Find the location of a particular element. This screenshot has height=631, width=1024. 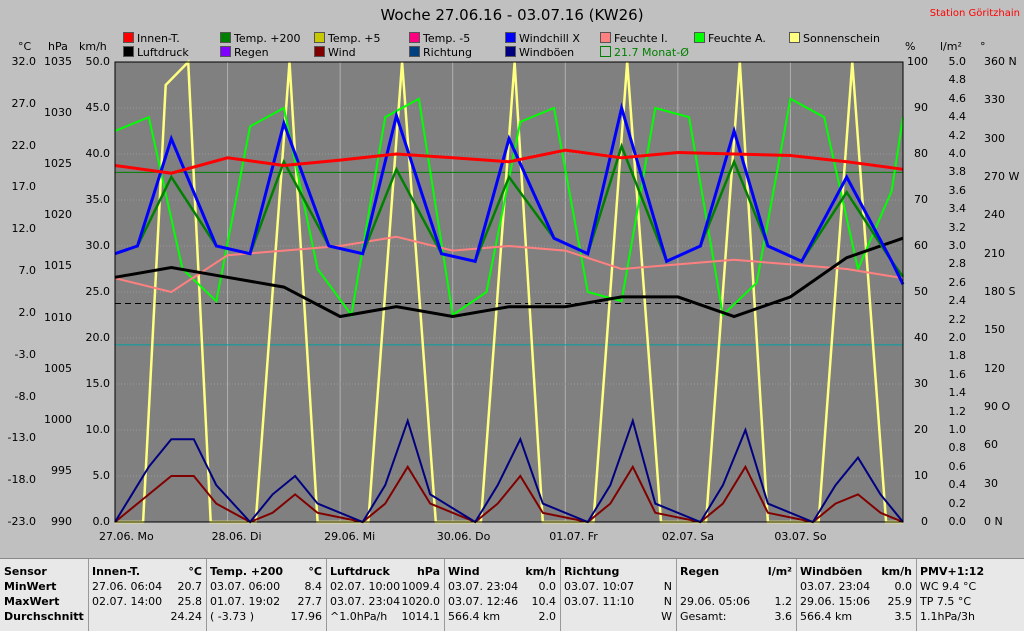

stats-value: 8.4 is located at coordinates (313, 586).